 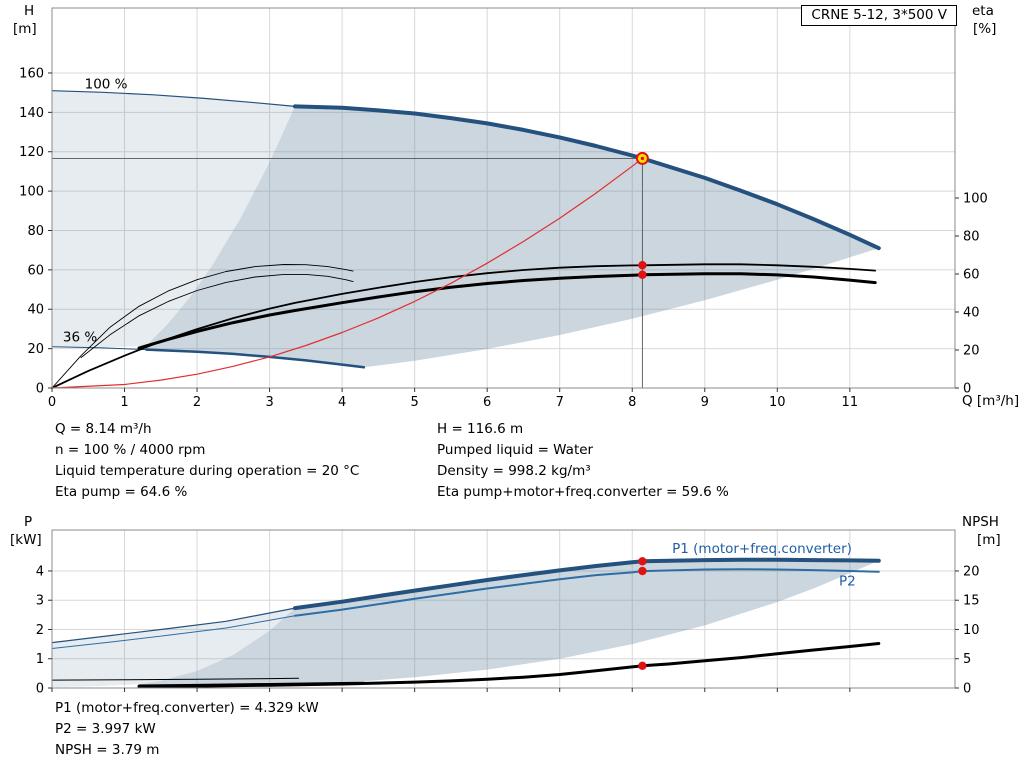 What do you see at coordinates (879, 15) in the screenshot?
I see `pump-title-box: CRNE 5-12, 3*500 V` at bounding box center [879, 15].